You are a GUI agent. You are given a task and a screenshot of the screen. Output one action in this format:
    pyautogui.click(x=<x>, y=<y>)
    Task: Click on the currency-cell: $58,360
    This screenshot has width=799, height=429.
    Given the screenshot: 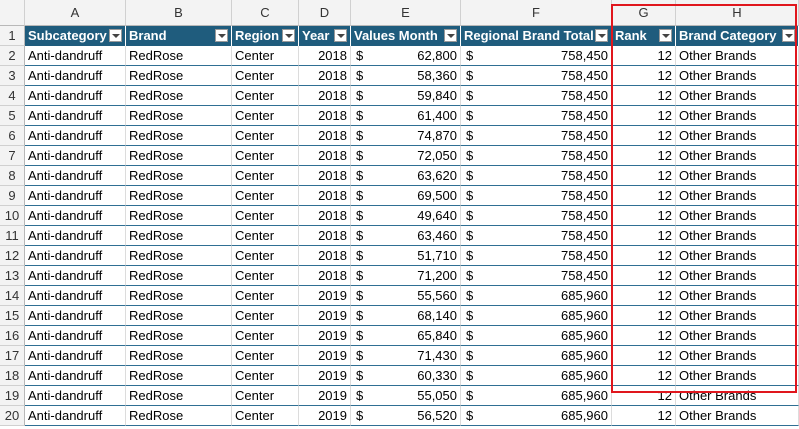 What is the action you would take?
    pyautogui.click(x=406, y=76)
    